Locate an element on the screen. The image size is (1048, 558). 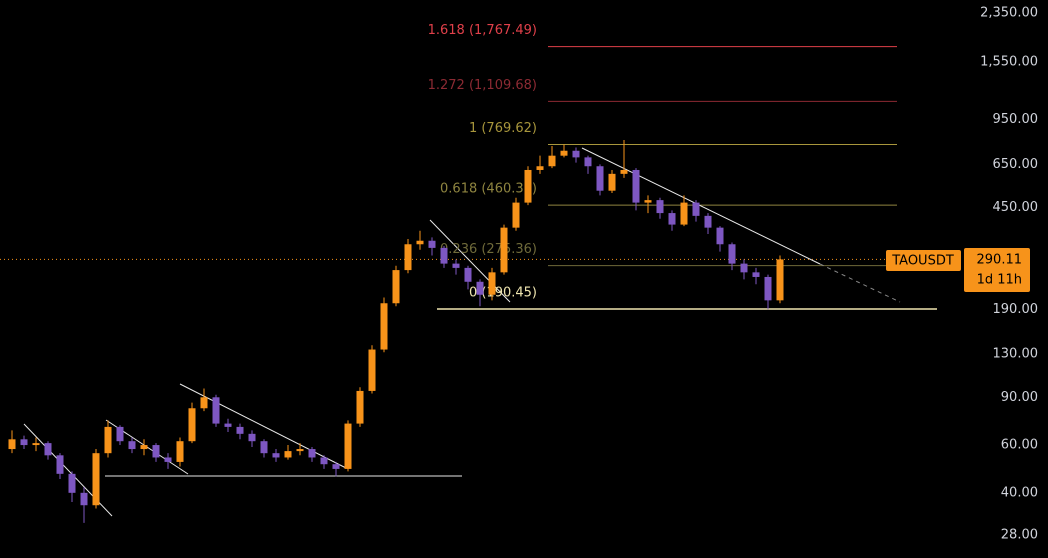
symbol: TAOUSDT is located at coordinates (922, 261).